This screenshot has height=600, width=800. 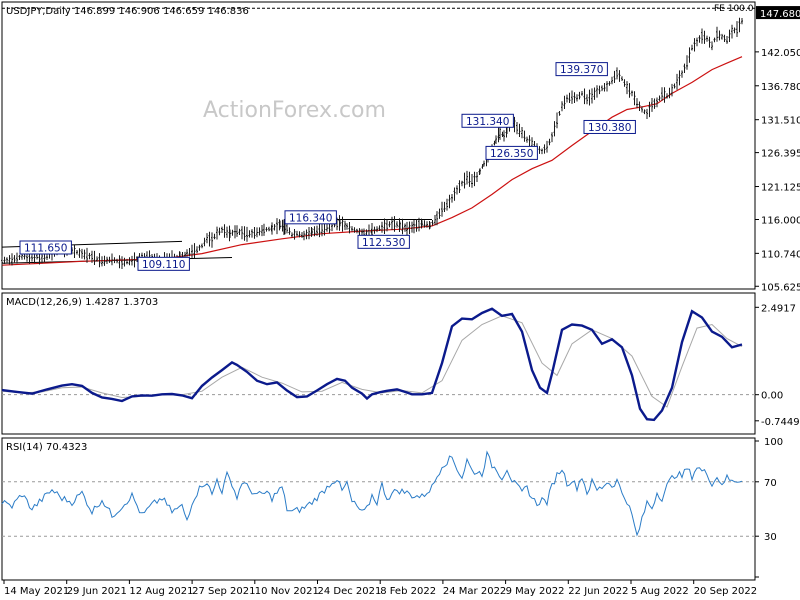 What do you see at coordinates (780, 221) in the screenshot?
I see `price-tick-label: 116.000` at bounding box center [780, 221].